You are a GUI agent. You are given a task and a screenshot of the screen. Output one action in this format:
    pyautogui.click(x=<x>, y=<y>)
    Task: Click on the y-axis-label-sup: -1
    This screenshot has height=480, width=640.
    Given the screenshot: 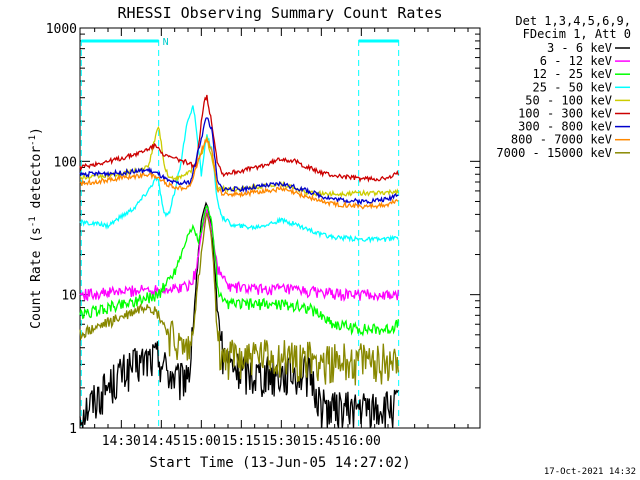 What is the action you would take?
    pyautogui.click(x=33, y=221)
    